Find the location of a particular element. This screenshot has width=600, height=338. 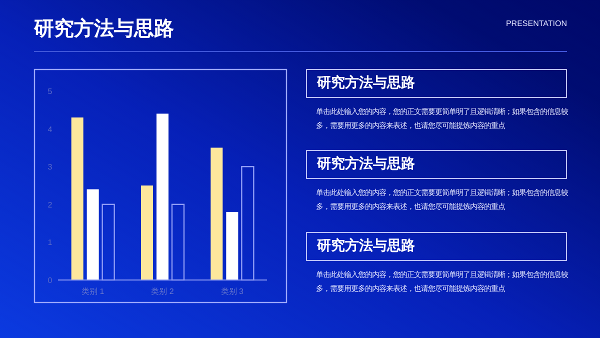

y-tick-label: 5 is located at coordinates (50, 91).